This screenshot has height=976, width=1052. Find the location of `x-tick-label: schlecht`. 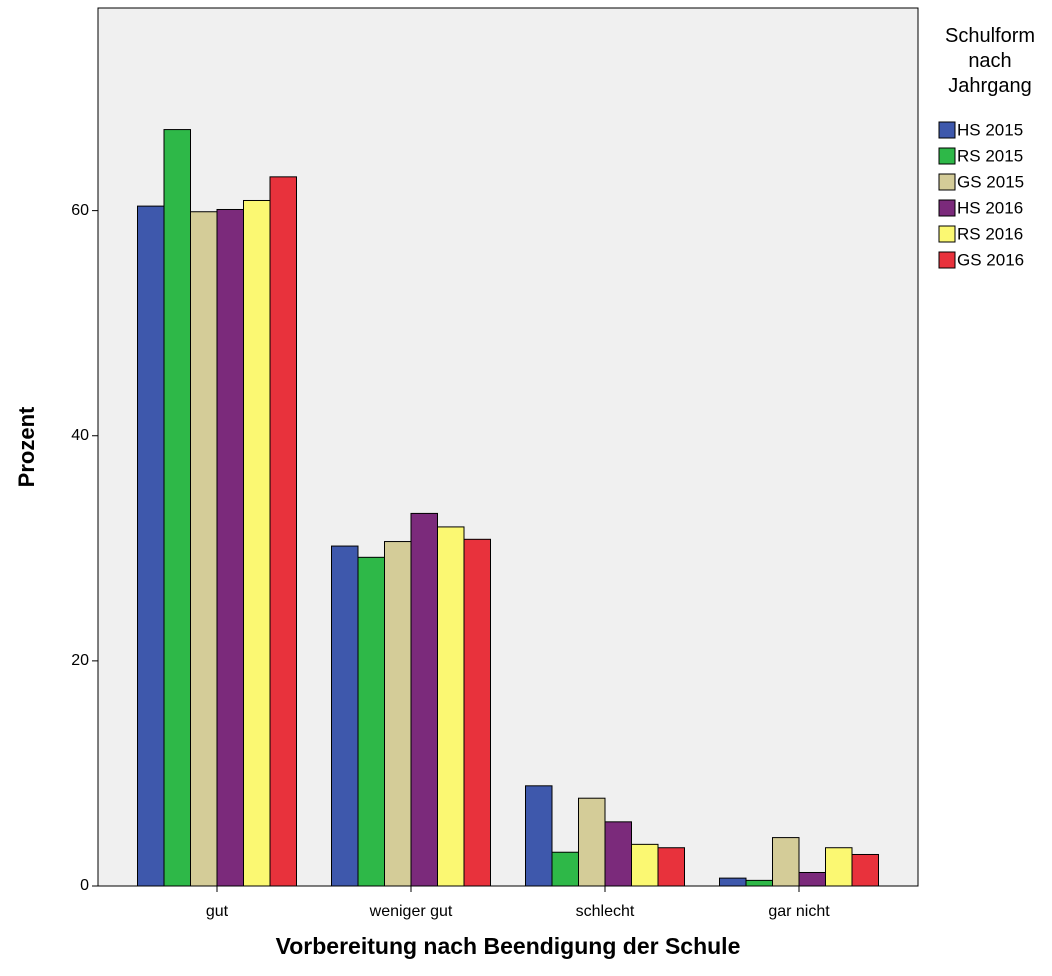

x-tick-label: schlecht is located at coordinates (605, 911).